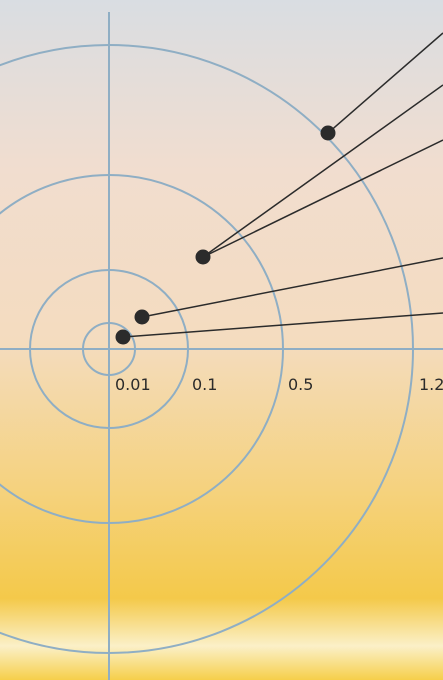 Image resolution: width=443 pixels, height=680 pixels. What do you see at coordinates (431, 384) in the screenshot?
I see `ring-label: 1.2` at bounding box center [431, 384].